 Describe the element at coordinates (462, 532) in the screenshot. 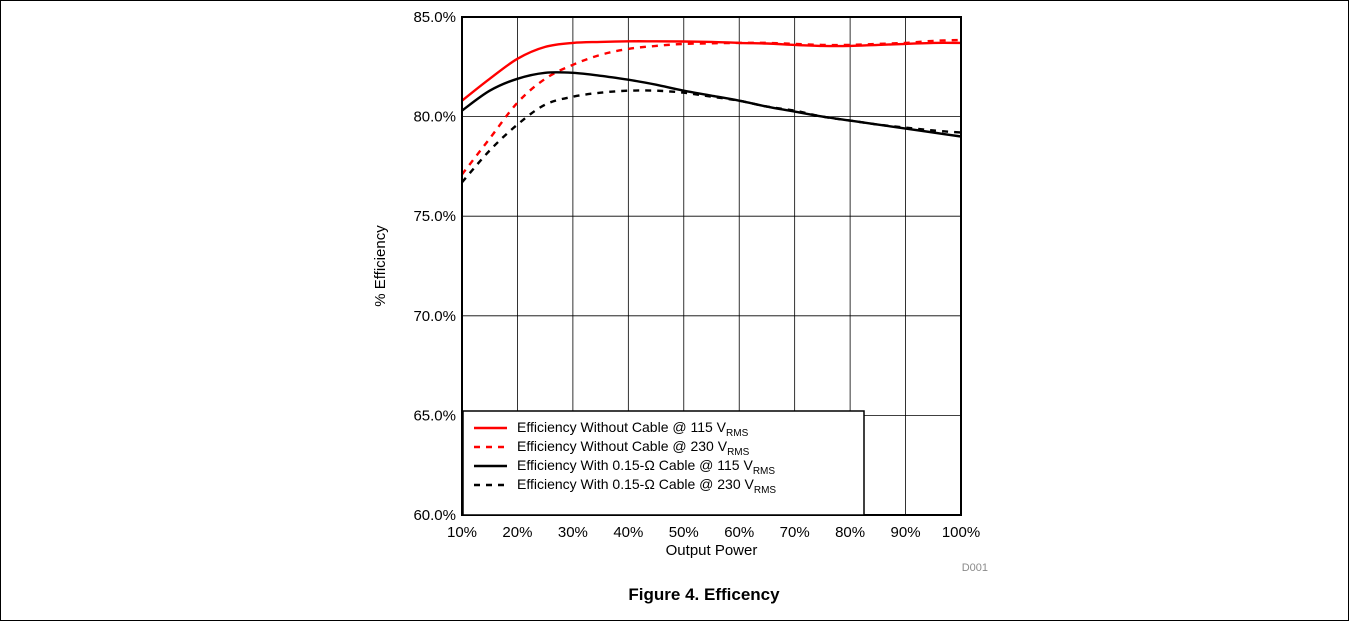

I see `x-tick-label: 10%` at that location.